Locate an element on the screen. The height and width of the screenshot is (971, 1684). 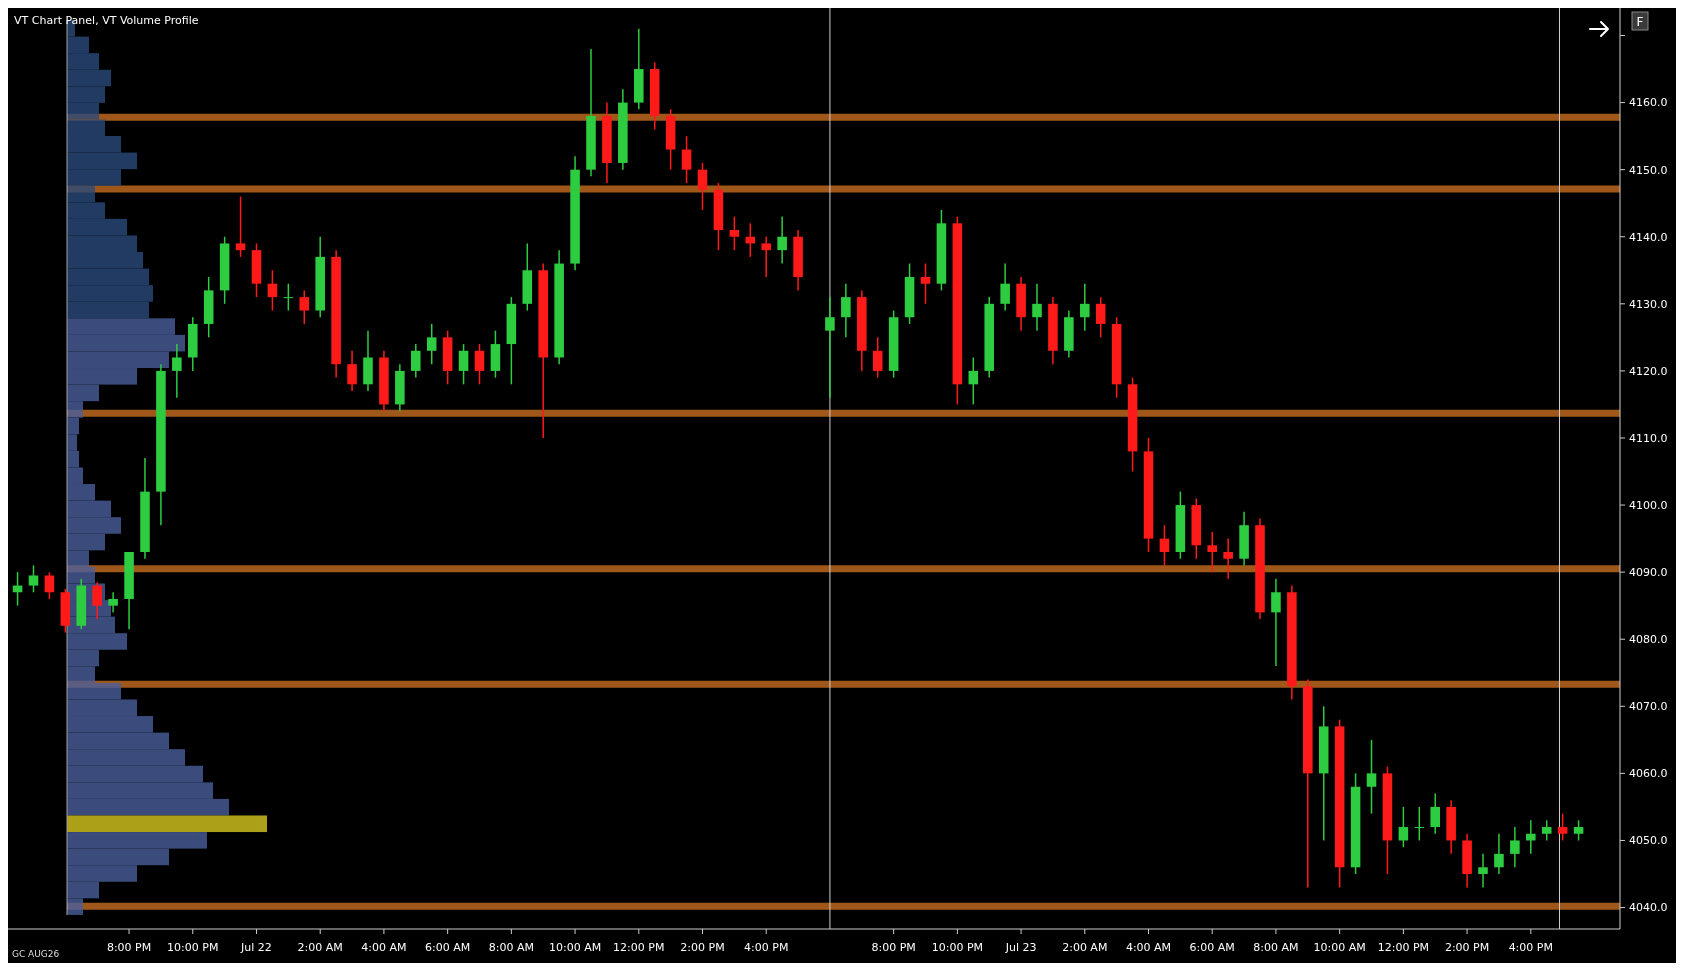
y-tick-label: 4120.0 is located at coordinates (1648, 371).